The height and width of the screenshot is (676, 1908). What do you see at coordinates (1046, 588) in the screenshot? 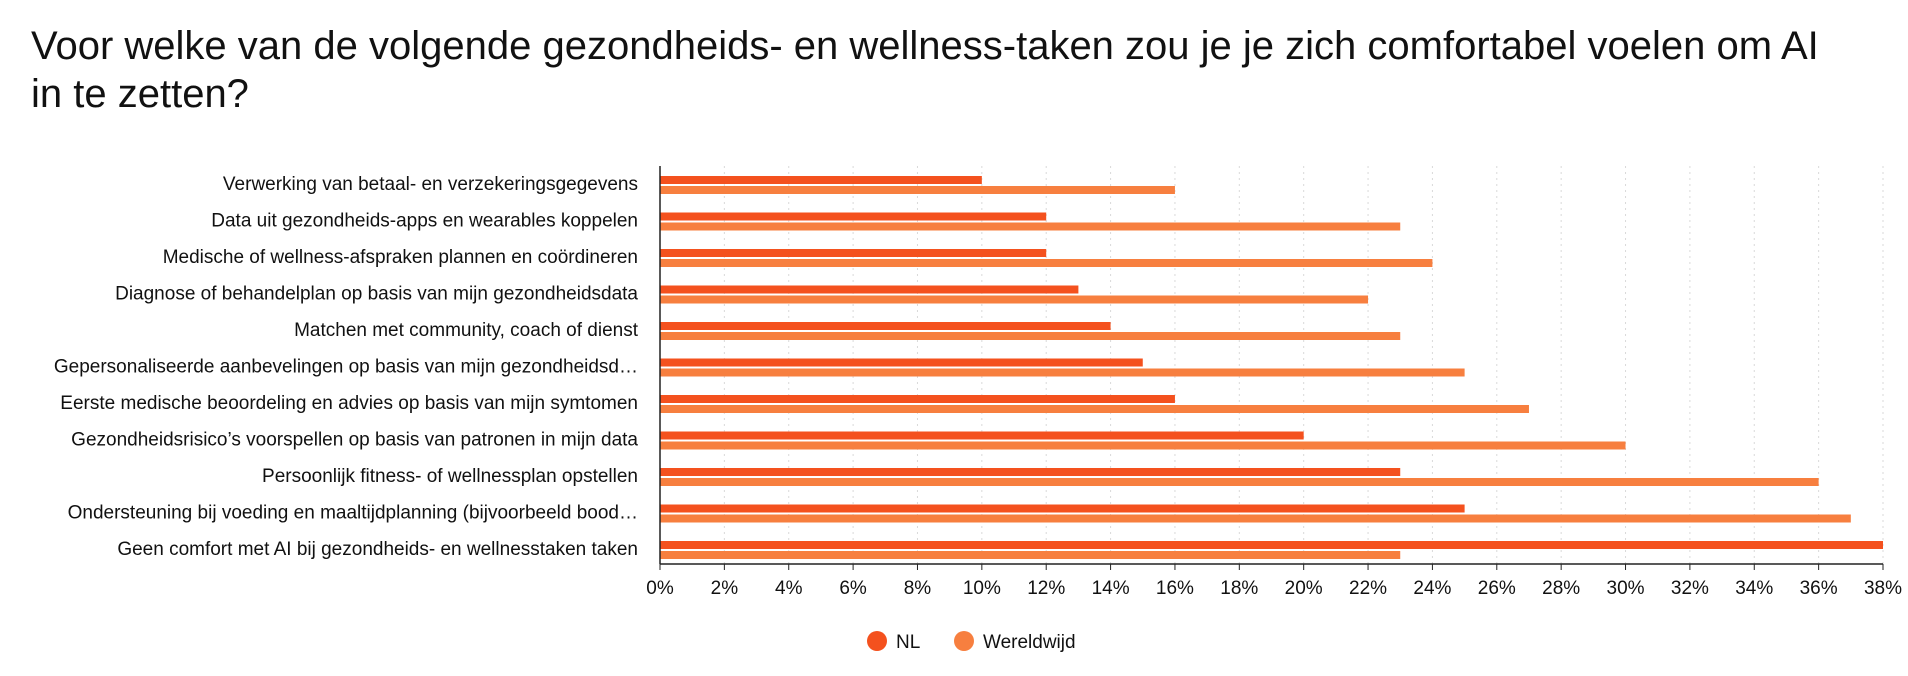
I see `x-tick-label: 12%` at bounding box center [1046, 588].